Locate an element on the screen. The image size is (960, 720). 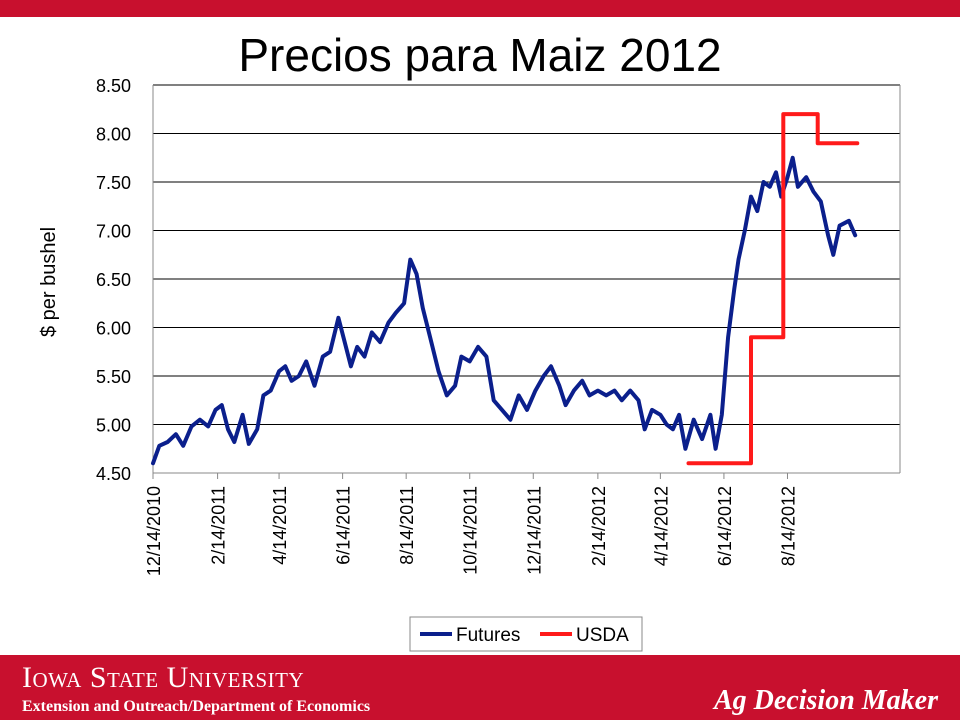
university-name: Iowa State University is located at coordinates (163, 677).